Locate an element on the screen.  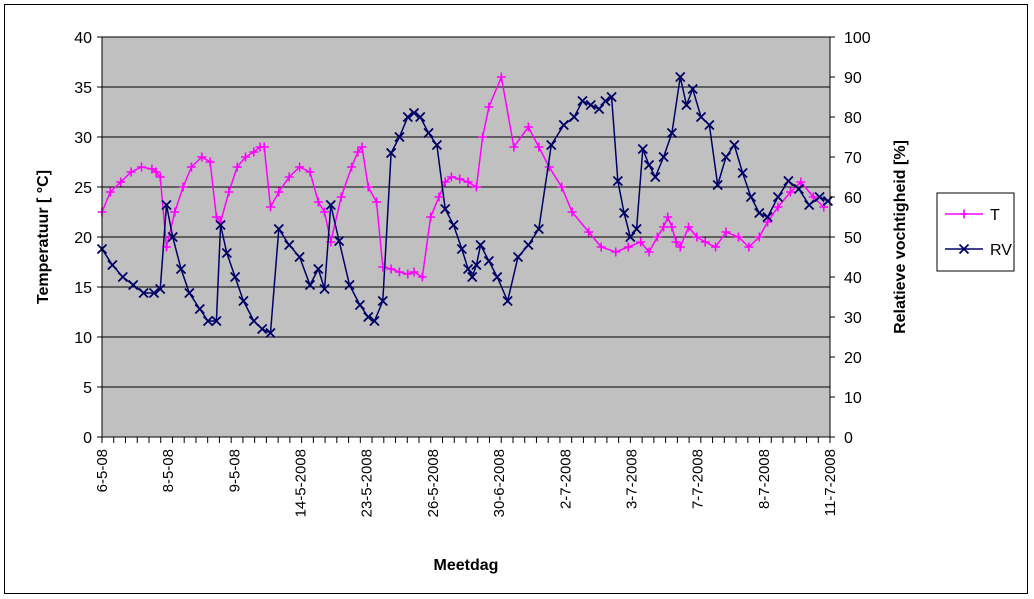
left-tick-label: 30 is located at coordinates (83, 138).